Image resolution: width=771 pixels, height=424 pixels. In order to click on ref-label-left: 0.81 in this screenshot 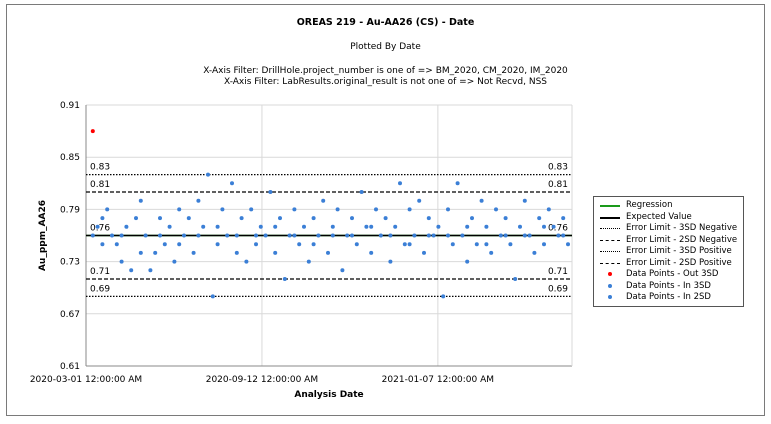, I will do `click(100, 185)`.